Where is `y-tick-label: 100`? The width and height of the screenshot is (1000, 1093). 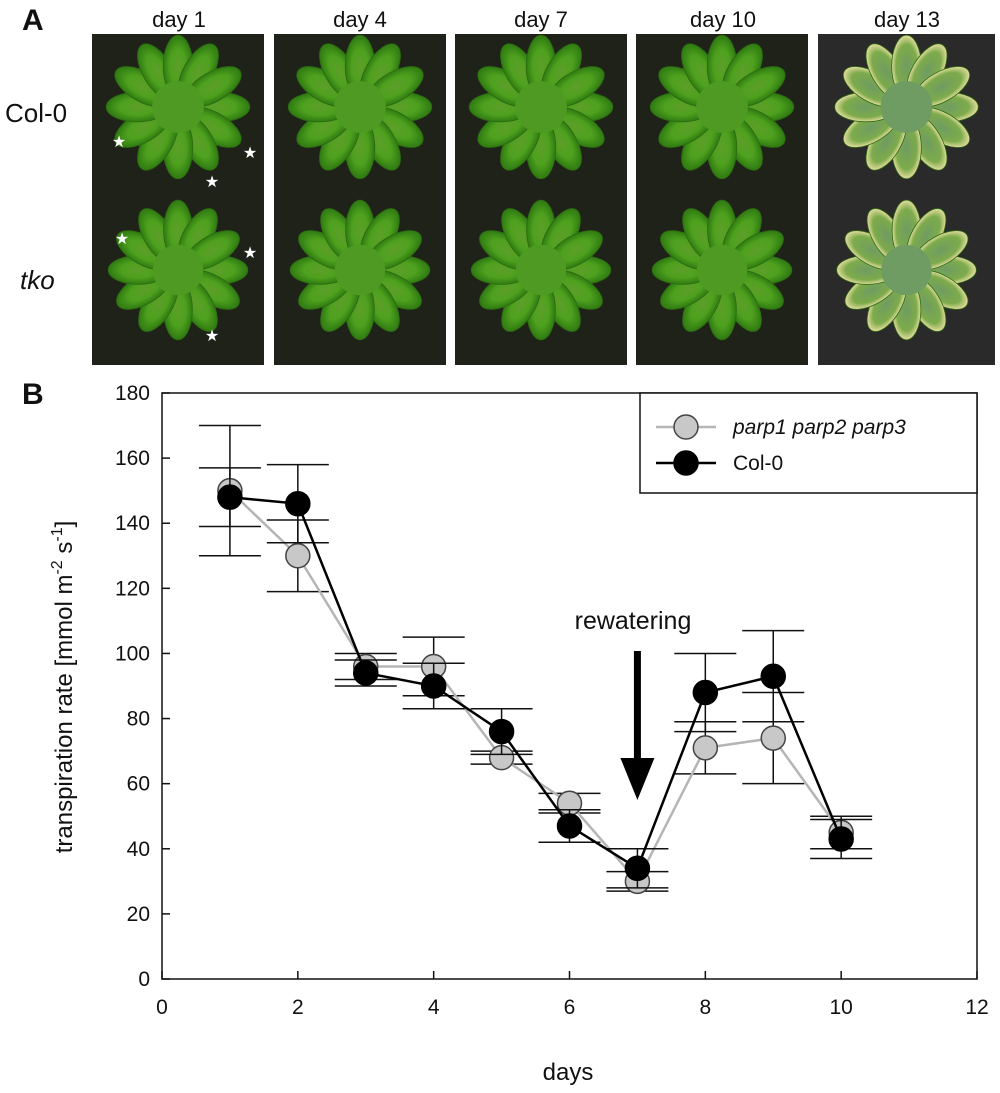
y-tick-label: 100 is located at coordinates (132, 653).